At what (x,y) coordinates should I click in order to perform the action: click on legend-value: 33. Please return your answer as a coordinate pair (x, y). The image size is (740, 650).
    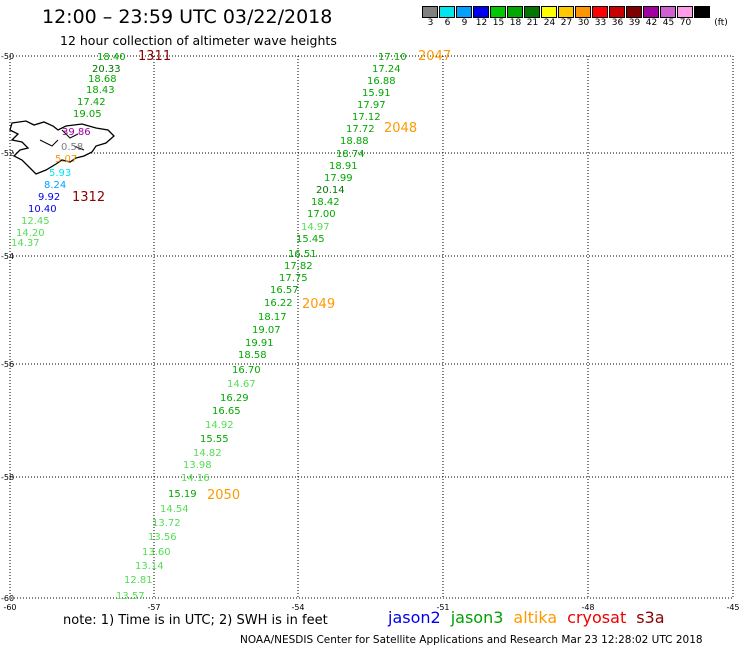
    Looking at the image, I should click on (600, 23).